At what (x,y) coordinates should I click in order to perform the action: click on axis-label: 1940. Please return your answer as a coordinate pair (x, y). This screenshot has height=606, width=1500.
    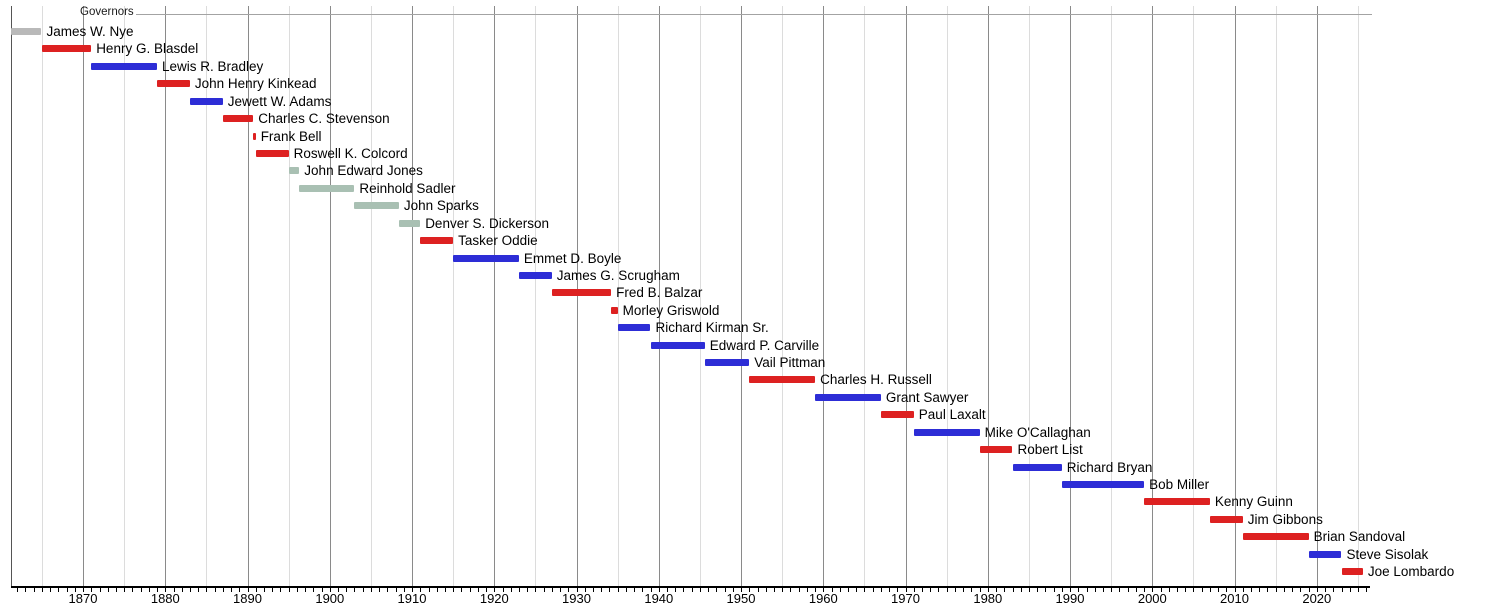
    Looking at the image, I should click on (659, 598).